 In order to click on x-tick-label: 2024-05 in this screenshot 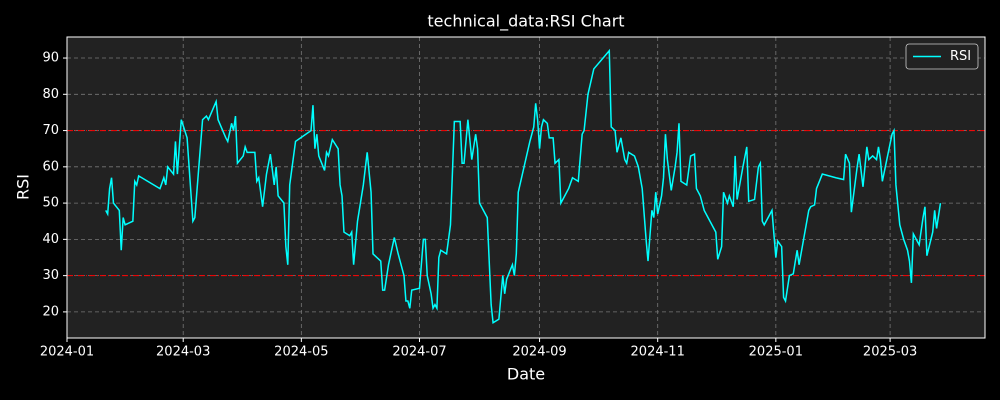, I will do `click(301, 352)`.